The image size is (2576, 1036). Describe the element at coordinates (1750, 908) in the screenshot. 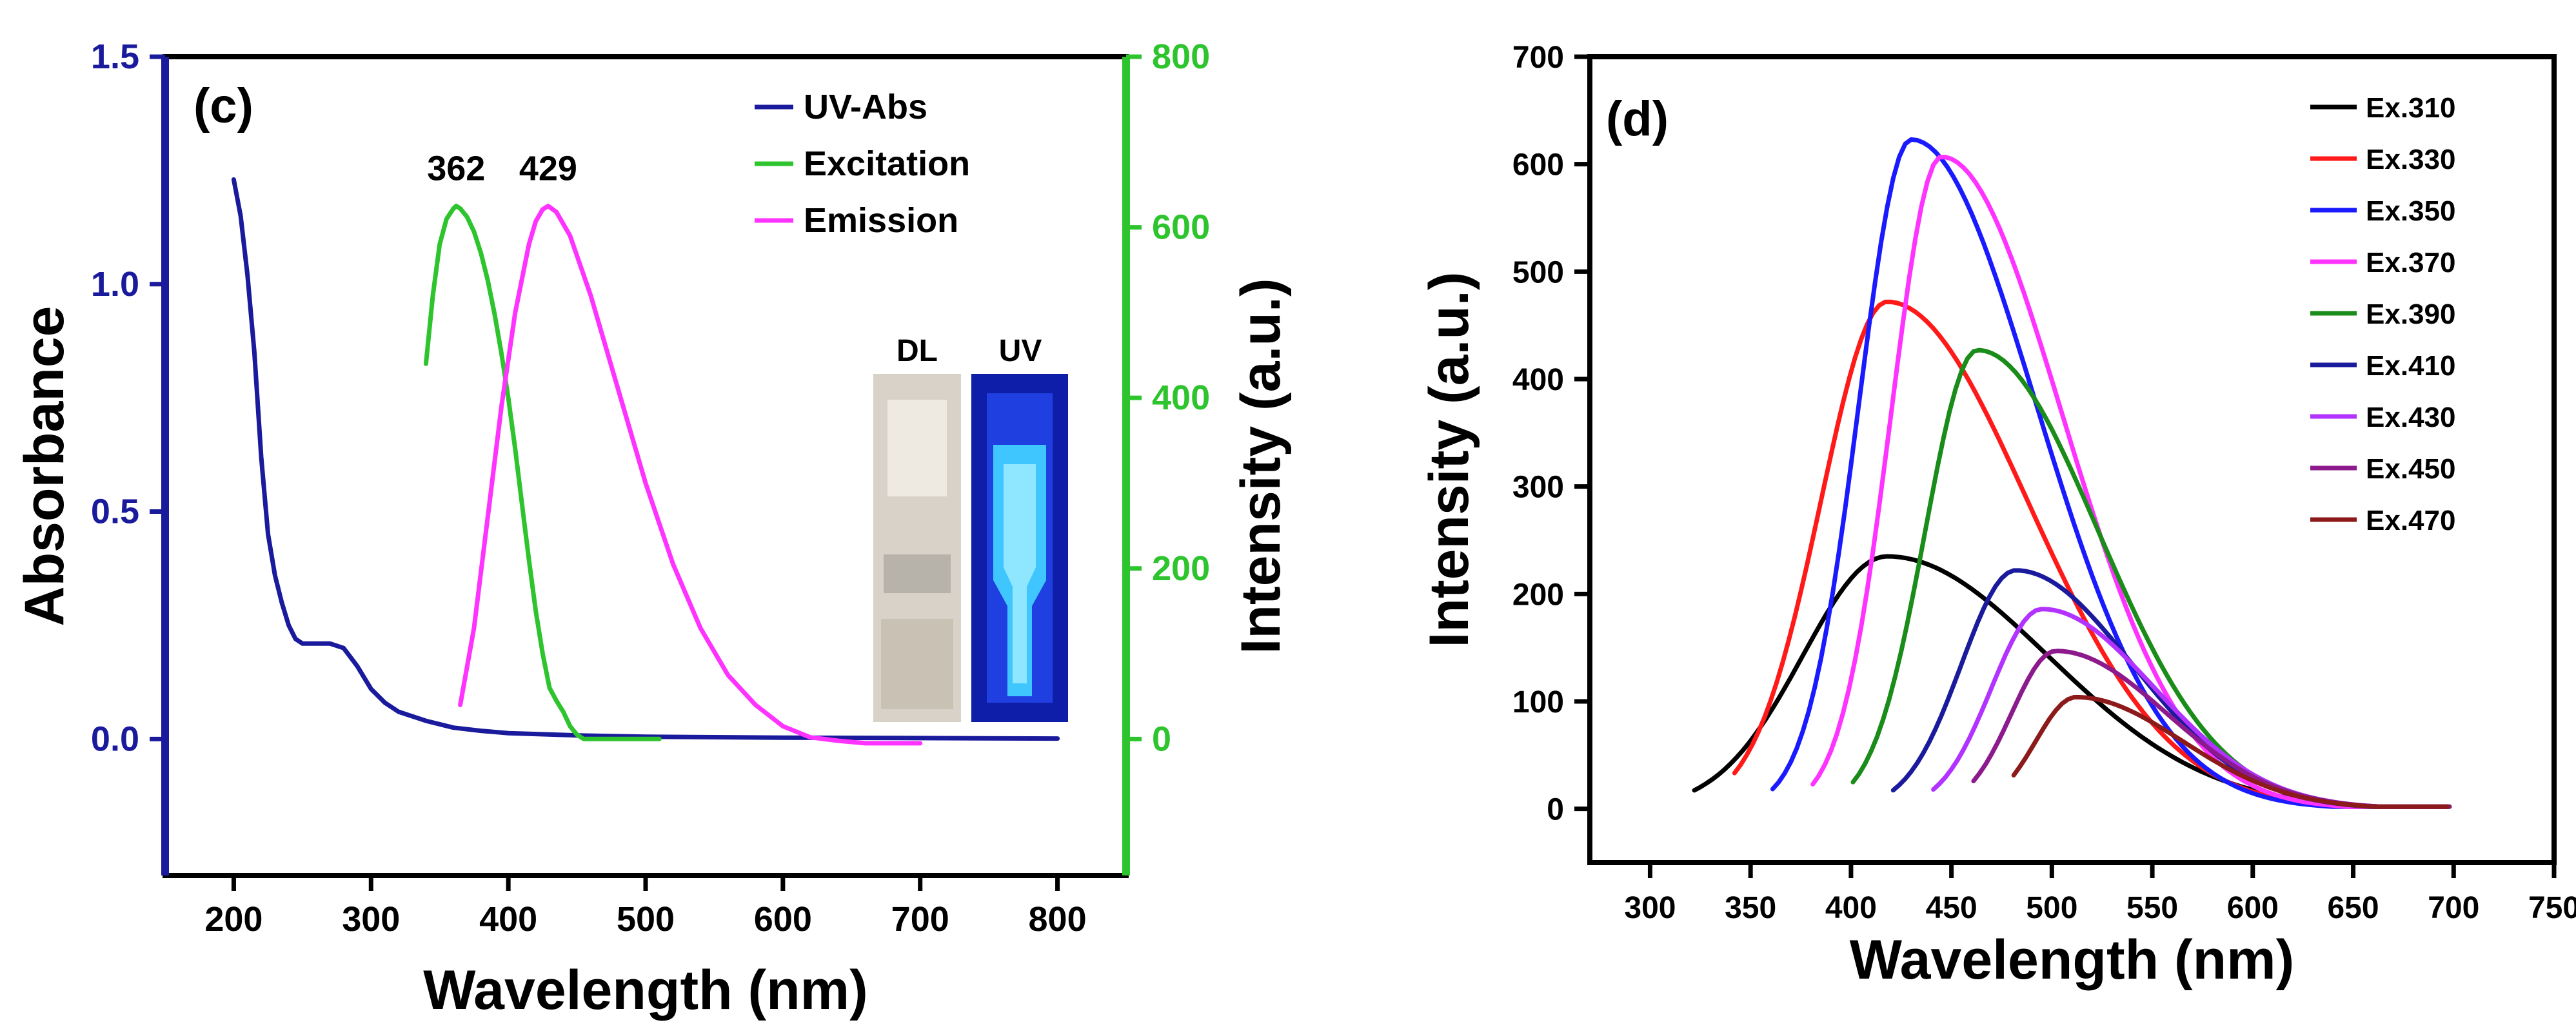

I see `x-tick-label: 350` at that location.